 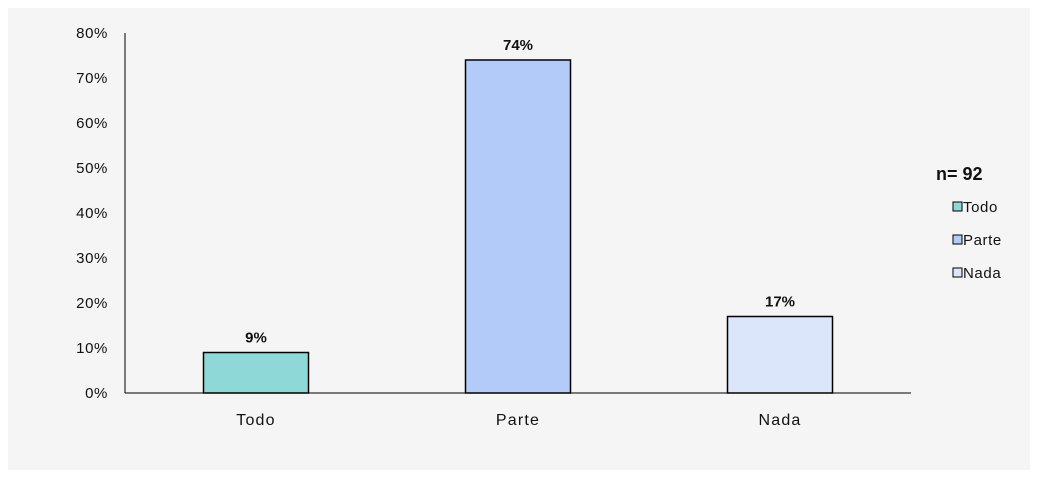 I want to click on legend-label-parte: Parte, so click(x=982, y=240).